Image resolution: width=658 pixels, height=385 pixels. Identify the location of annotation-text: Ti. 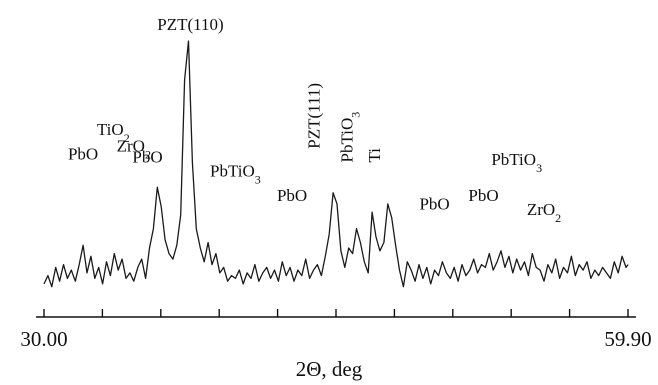
(374, 155).